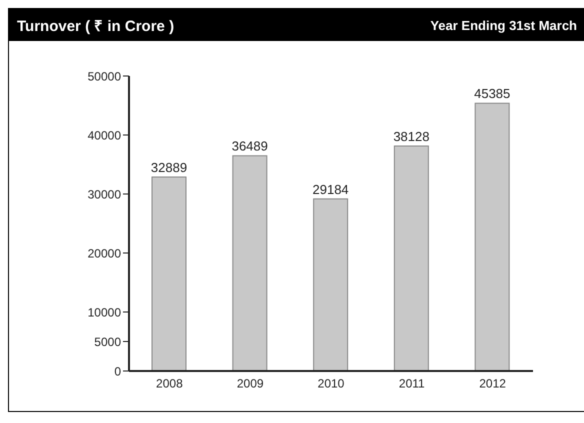 Image resolution: width=584 pixels, height=423 pixels. What do you see at coordinates (330, 189) in the screenshot?
I see `data-label: 29184` at bounding box center [330, 189].